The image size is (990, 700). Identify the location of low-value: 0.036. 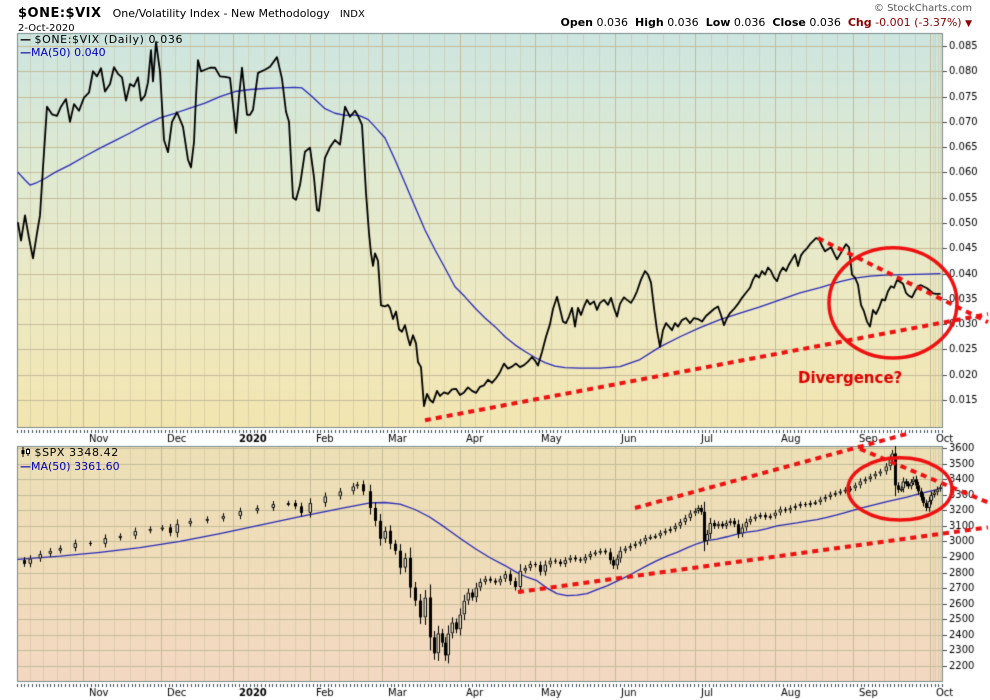
(749, 22).